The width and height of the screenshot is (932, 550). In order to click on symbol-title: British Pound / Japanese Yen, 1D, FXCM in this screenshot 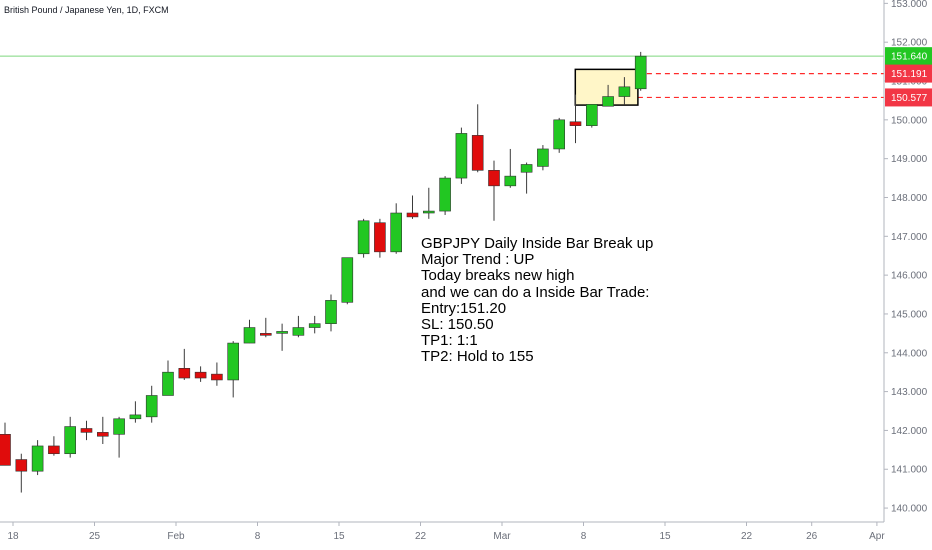, I will do `click(86, 10)`.